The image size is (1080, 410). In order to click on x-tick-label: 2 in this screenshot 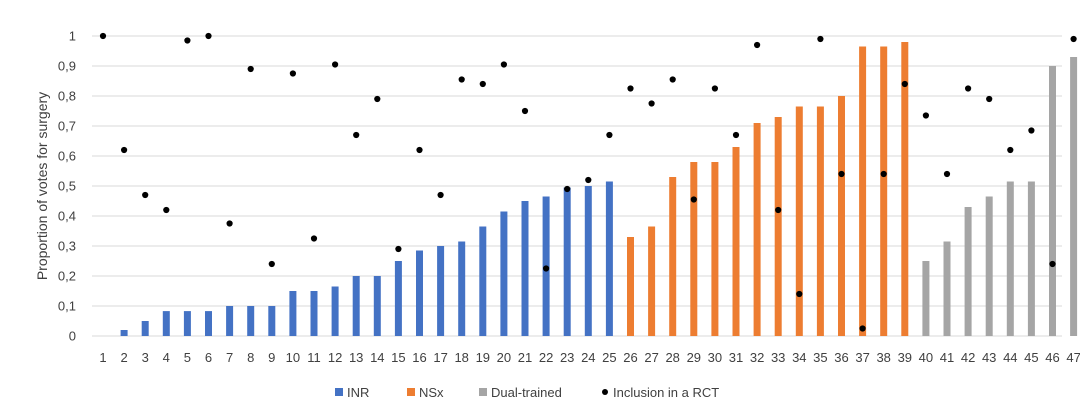, I will do `click(123, 357)`.